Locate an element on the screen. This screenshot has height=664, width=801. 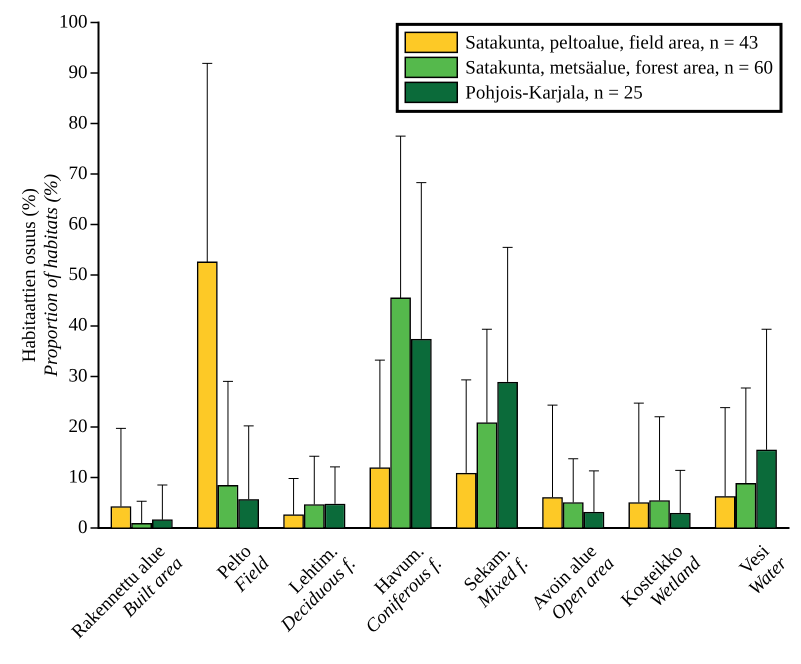
y-tick-label: 20 is located at coordinates (78, 426).